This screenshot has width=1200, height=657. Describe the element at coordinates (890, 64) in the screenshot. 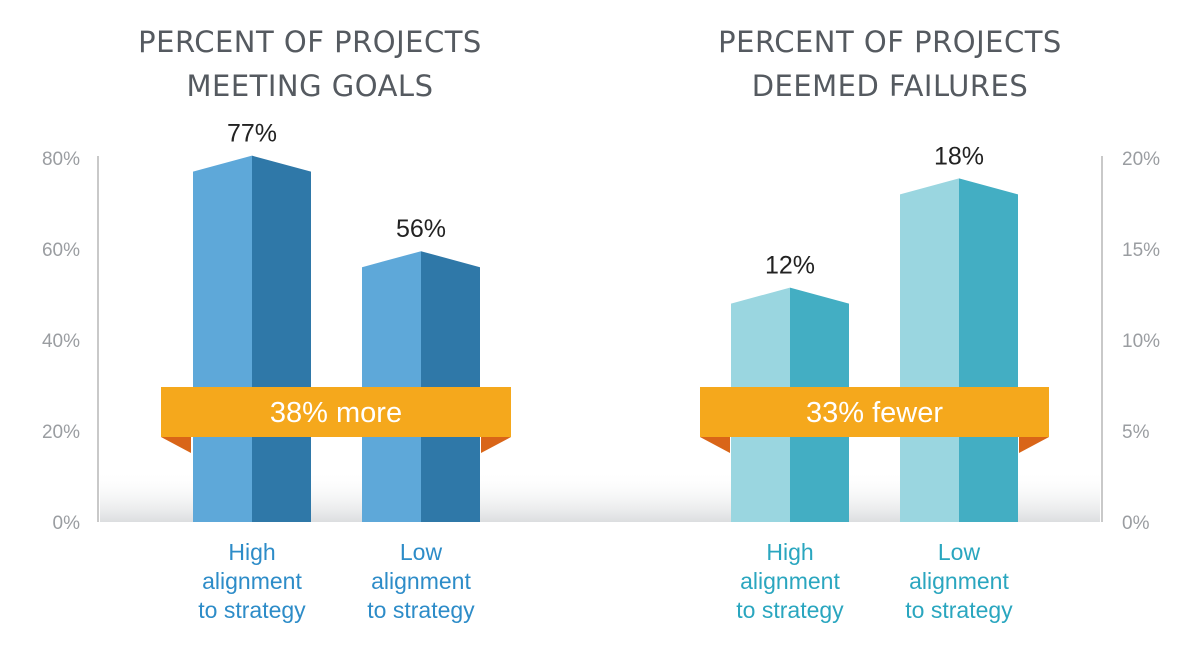

I see `chart-title-deemed-failures: PERCENT OF PROJECTS DEEMED FAILURES` at that location.